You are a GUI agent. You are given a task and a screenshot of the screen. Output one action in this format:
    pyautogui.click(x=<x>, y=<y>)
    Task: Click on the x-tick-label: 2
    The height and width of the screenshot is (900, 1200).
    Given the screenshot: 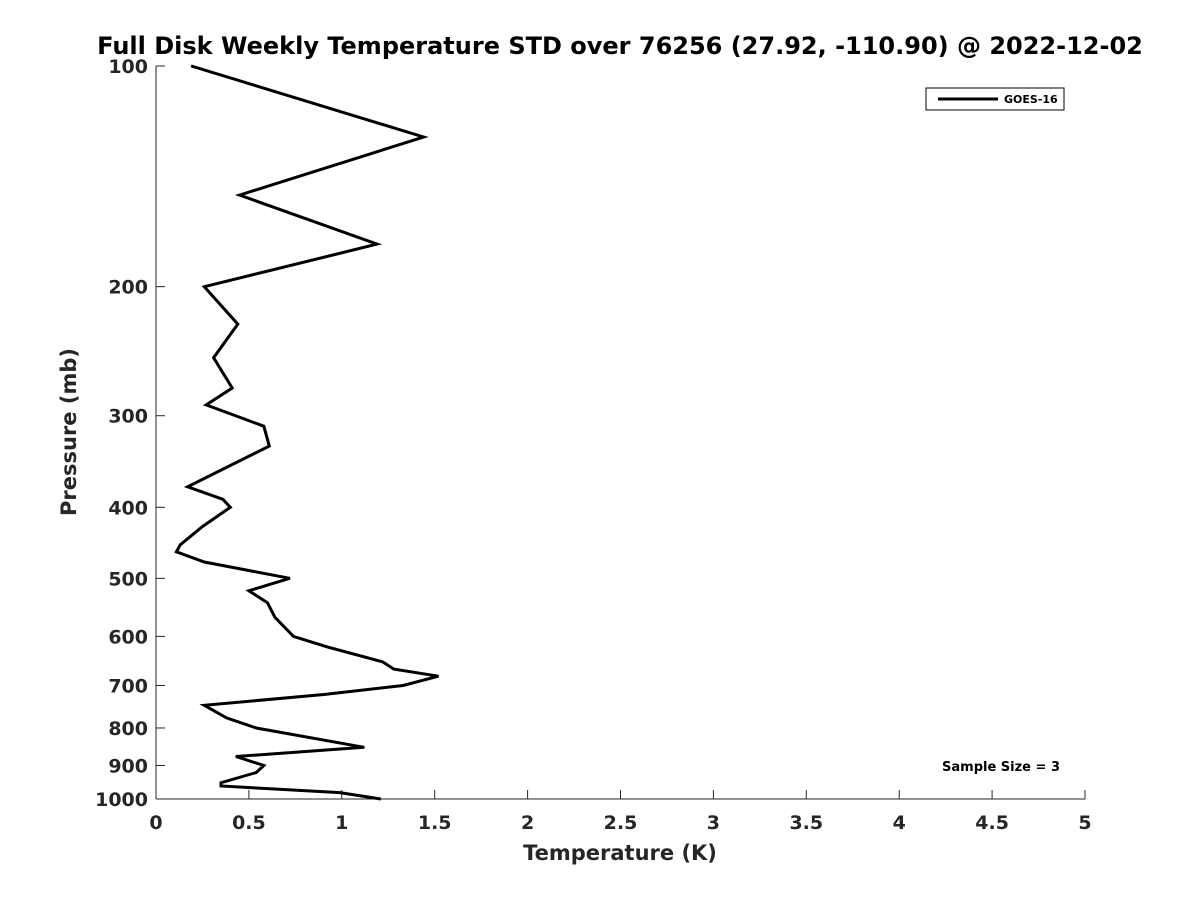 What is the action you would take?
    pyautogui.click(x=527, y=823)
    